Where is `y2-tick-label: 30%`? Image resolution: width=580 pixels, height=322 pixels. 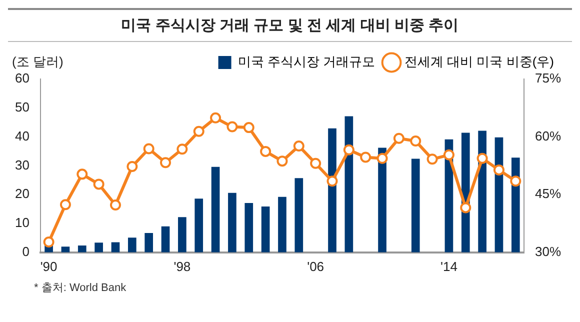
y2-tick-label: 30% is located at coordinates (548, 251).